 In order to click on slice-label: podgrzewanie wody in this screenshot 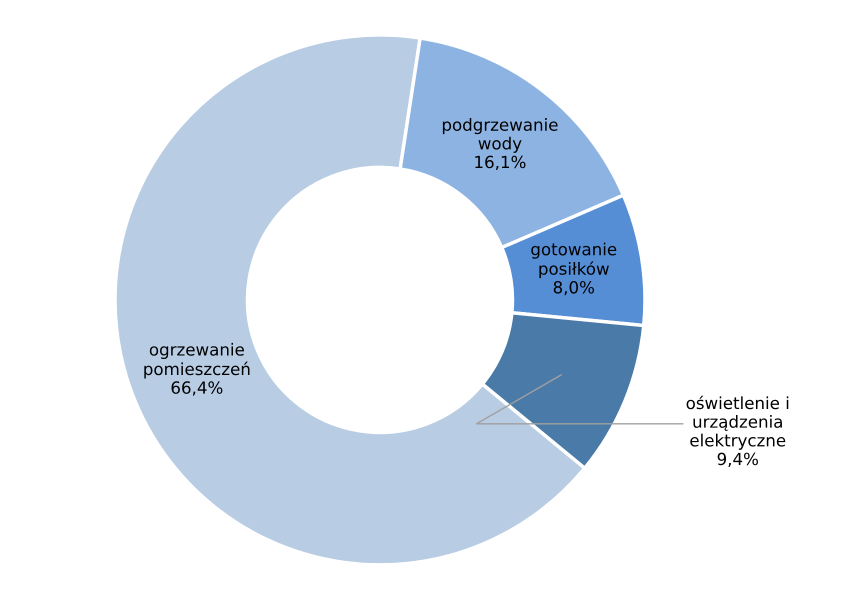, I will do `click(500, 135)`.